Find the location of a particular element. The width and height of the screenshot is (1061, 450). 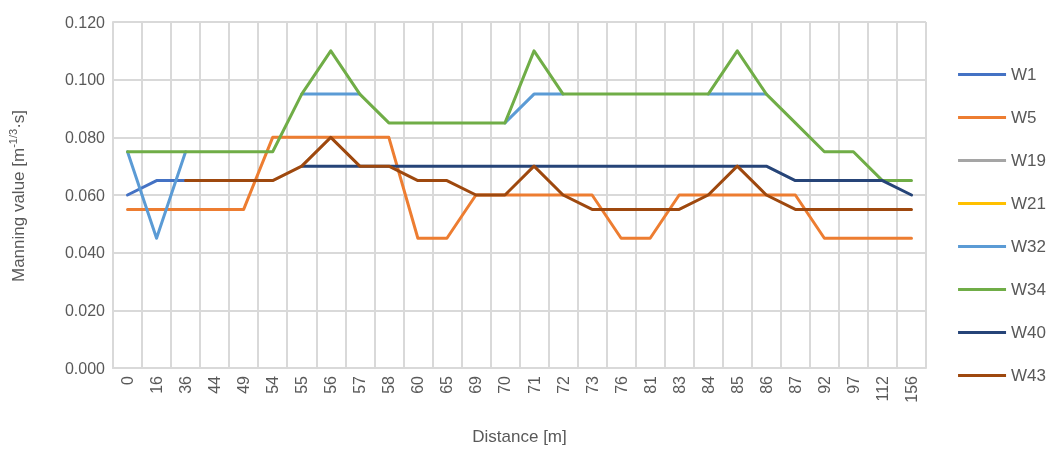

x-tick-label: 56 is located at coordinates (331, 384).